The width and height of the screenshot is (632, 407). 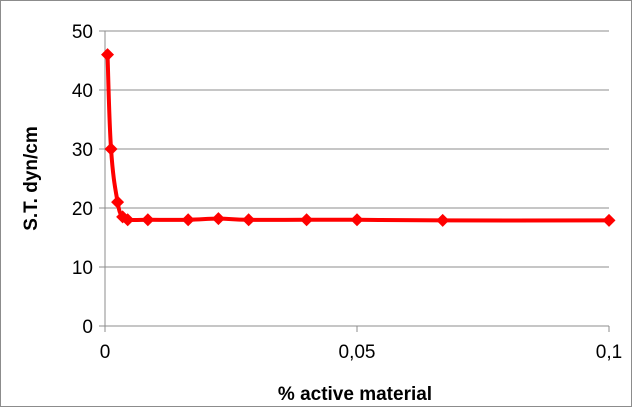 I want to click on y-axis-title: S.T. dyn/cm, so click(x=31, y=178).